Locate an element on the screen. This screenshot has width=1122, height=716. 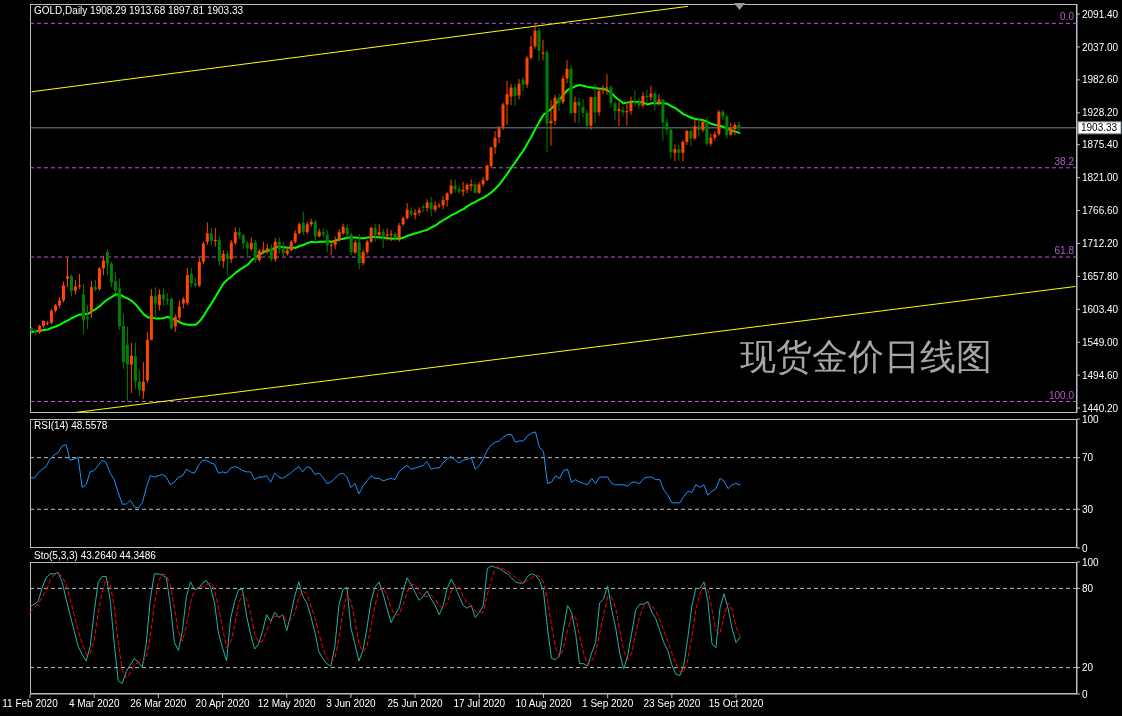
x-tick-label: 3 Jun 2020 is located at coordinates (351, 704).